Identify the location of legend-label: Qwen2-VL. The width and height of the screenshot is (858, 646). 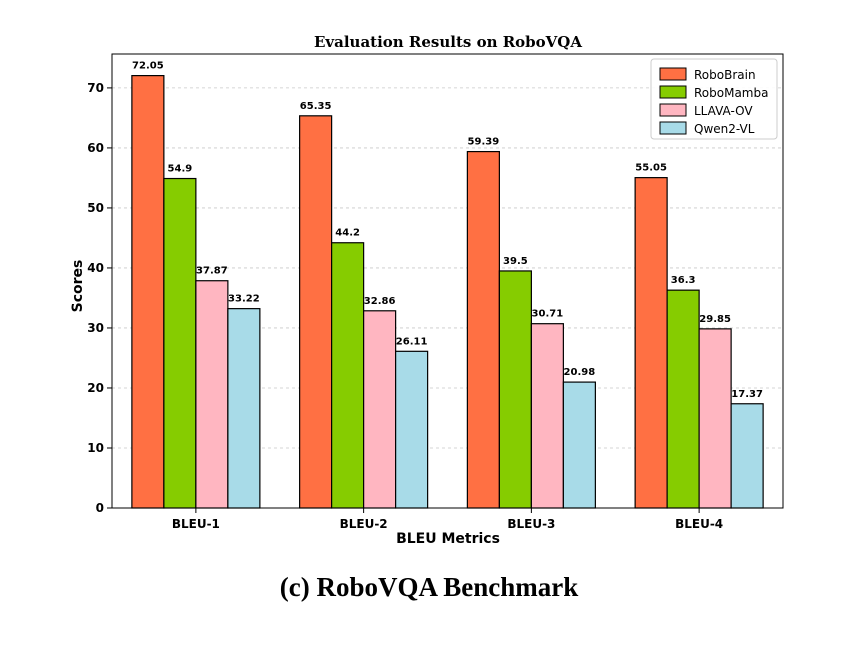
(724, 129).